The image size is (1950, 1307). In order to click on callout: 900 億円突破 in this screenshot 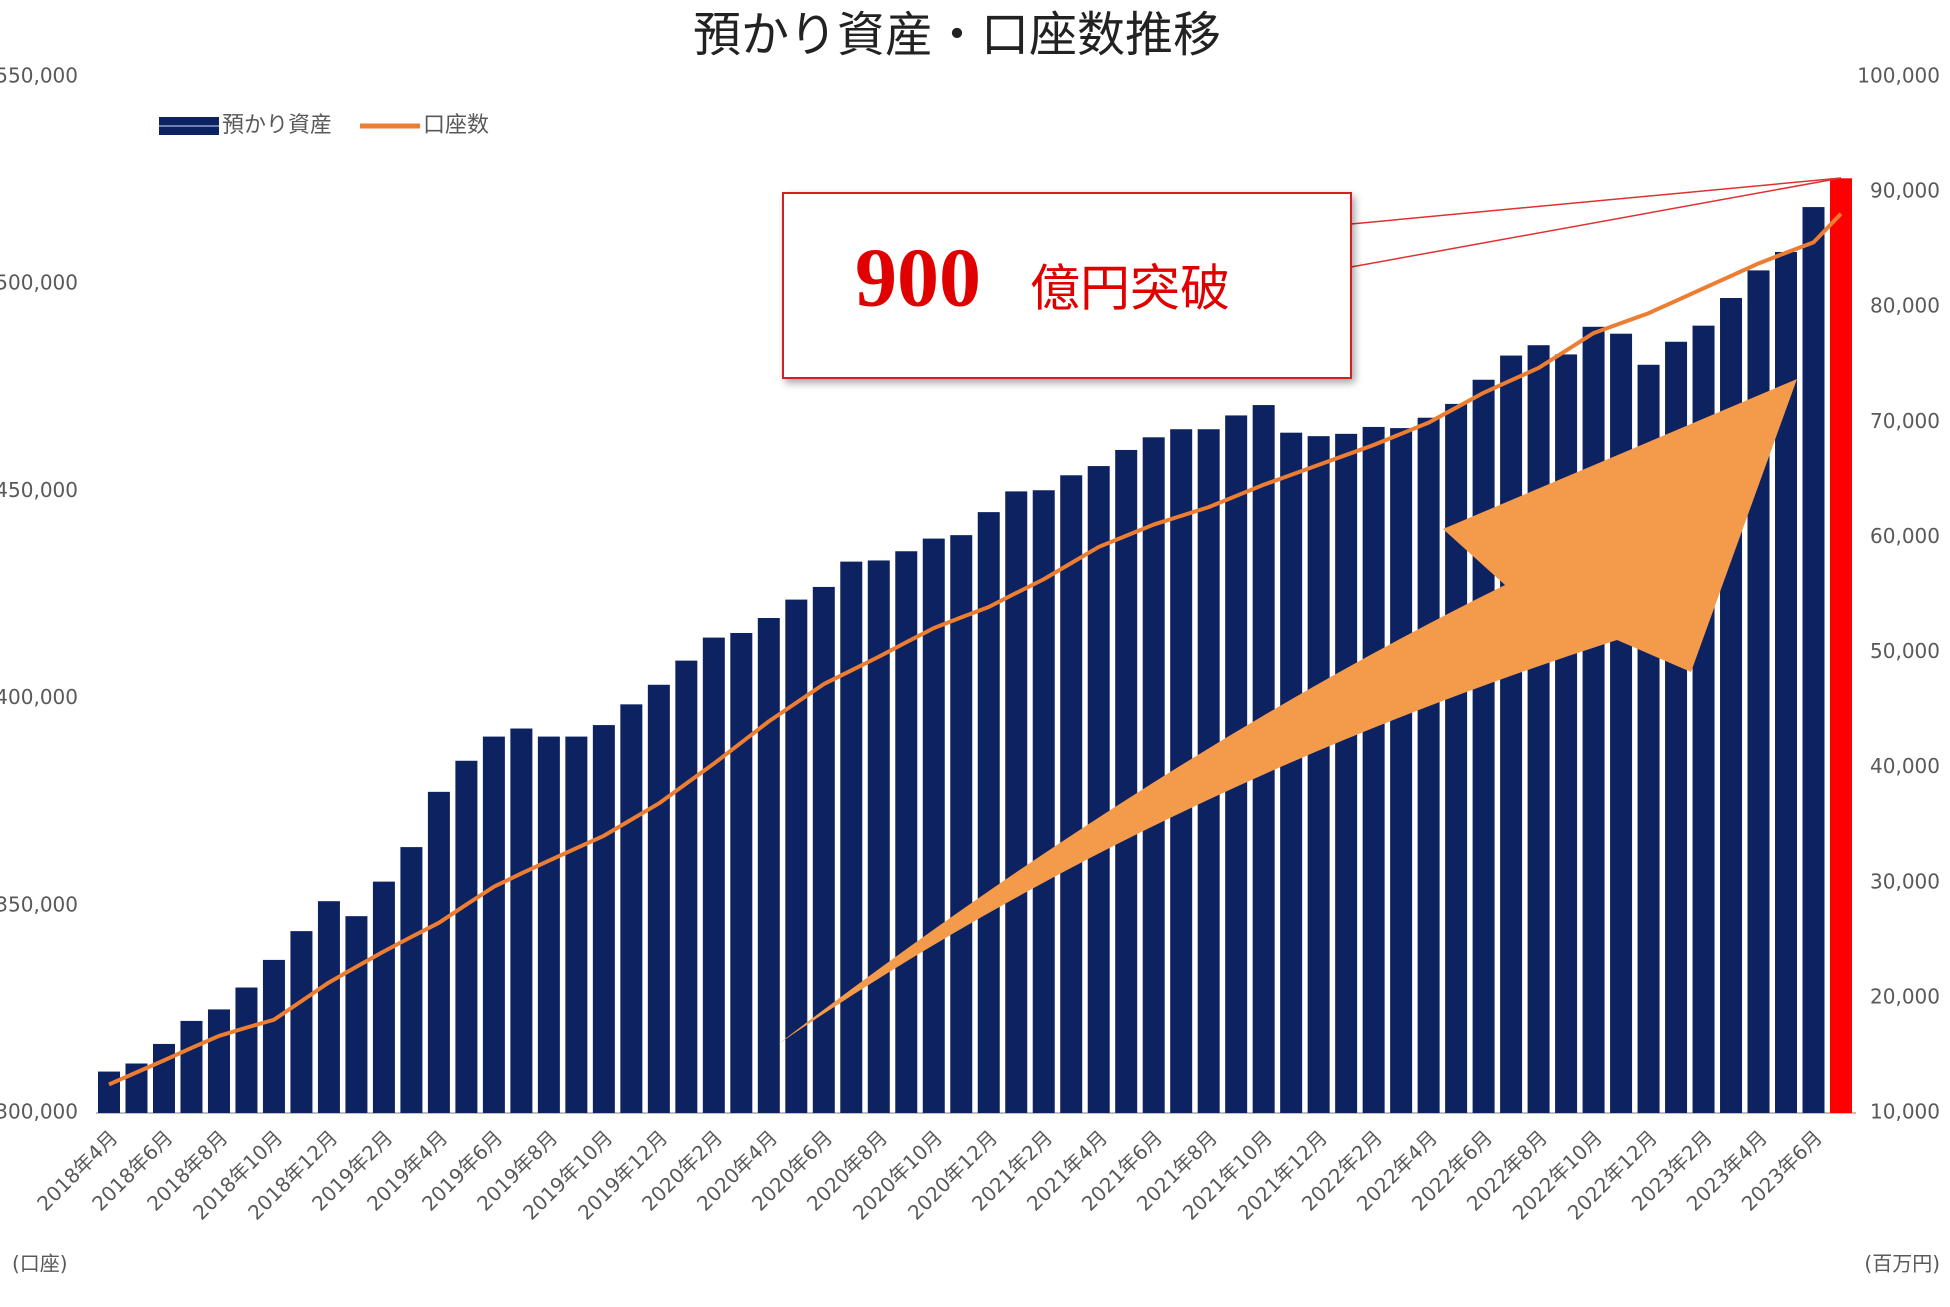, I will do `click(1312, 278)`.